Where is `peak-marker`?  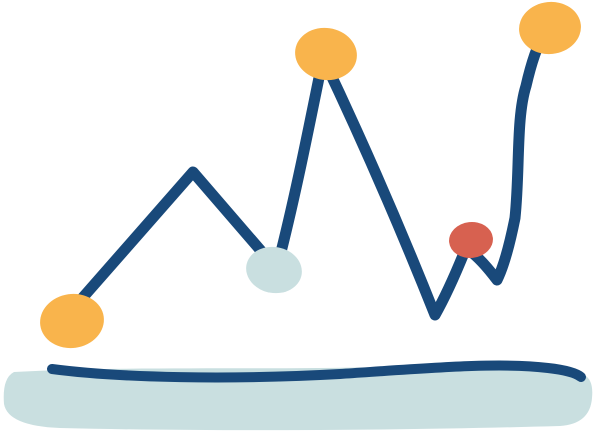 peak-marker is located at coordinates (326, 54).